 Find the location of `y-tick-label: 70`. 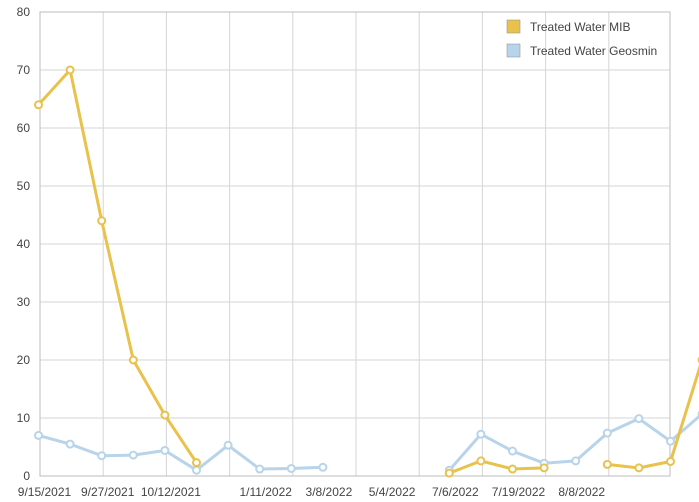

y-tick-label: 70 is located at coordinates (24, 70).